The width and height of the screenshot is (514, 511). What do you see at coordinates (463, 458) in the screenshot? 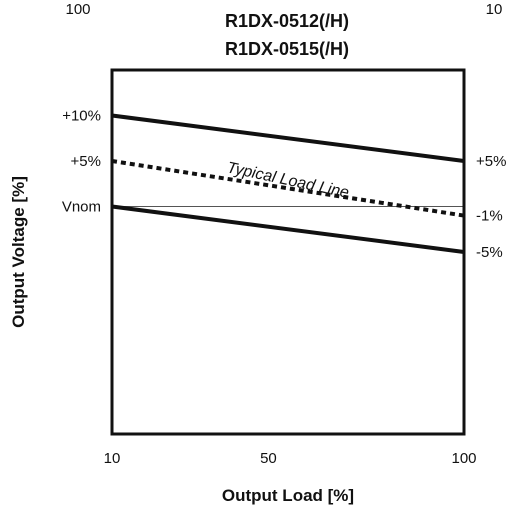
I see `x-tick-label: 100` at bounding box center [463, 458].